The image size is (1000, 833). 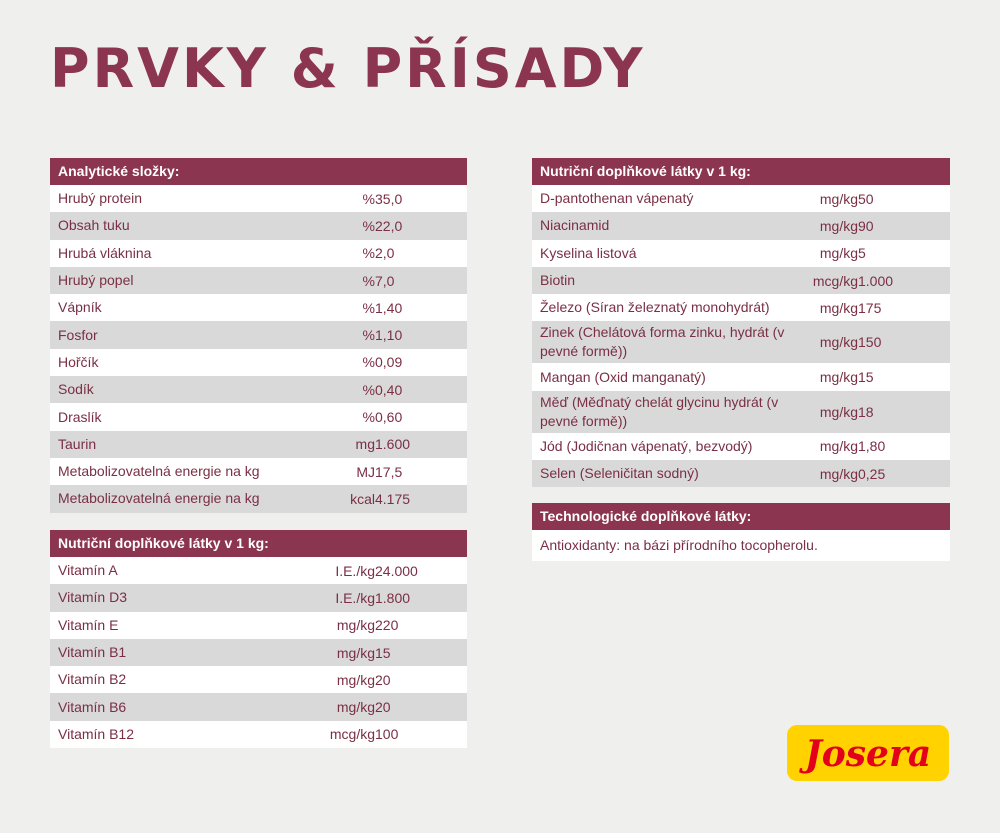 What do you see at coordinates (105, 252) in the screenshot?
I see `nutrient-name: Hrubá vláknina` at bounding box center [105, 252].